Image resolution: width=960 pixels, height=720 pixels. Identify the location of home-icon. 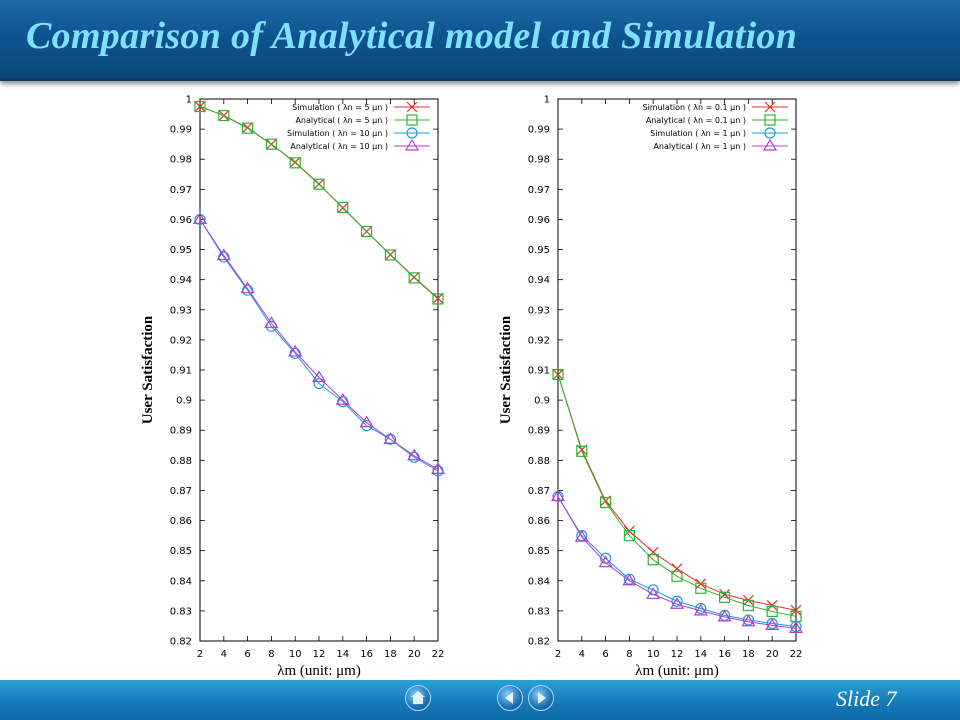
(418, 697).